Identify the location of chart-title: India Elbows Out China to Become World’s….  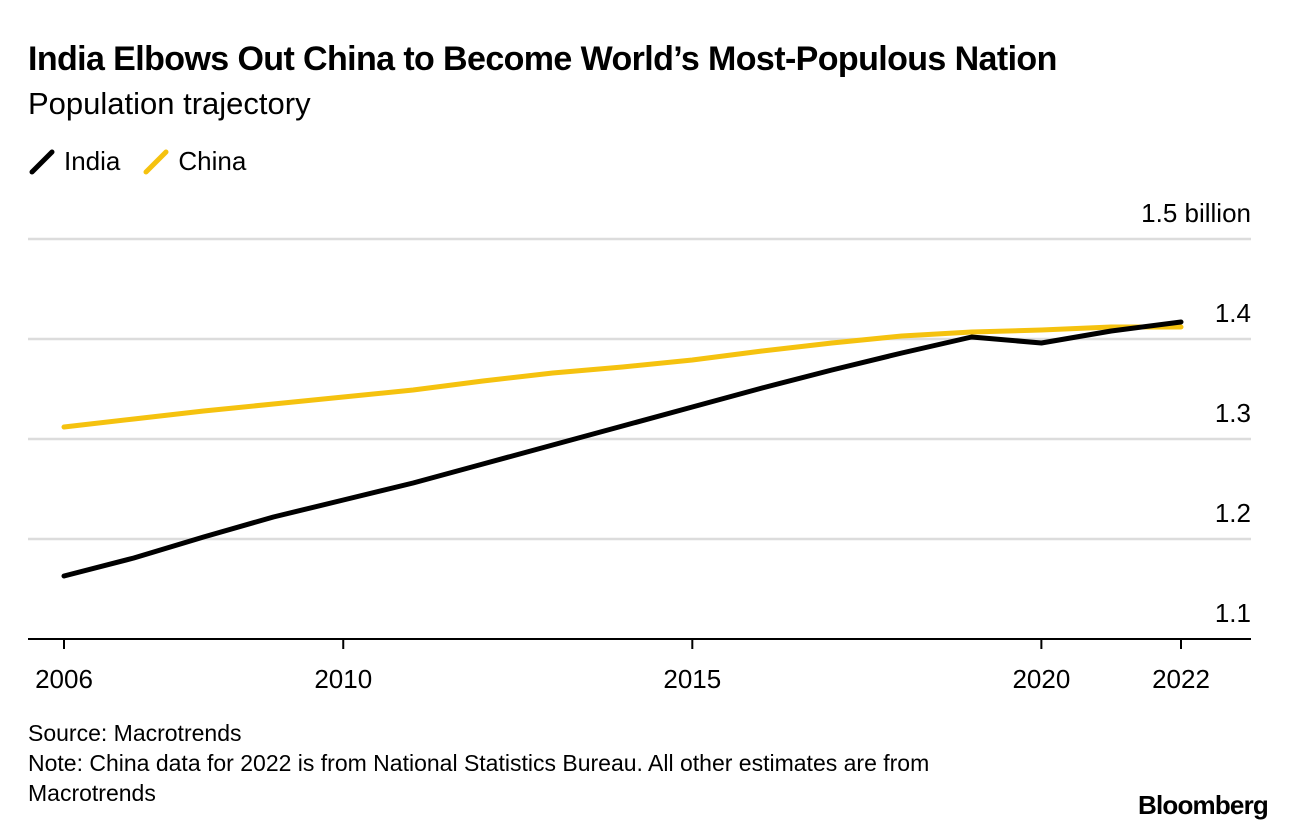
(542, 59).